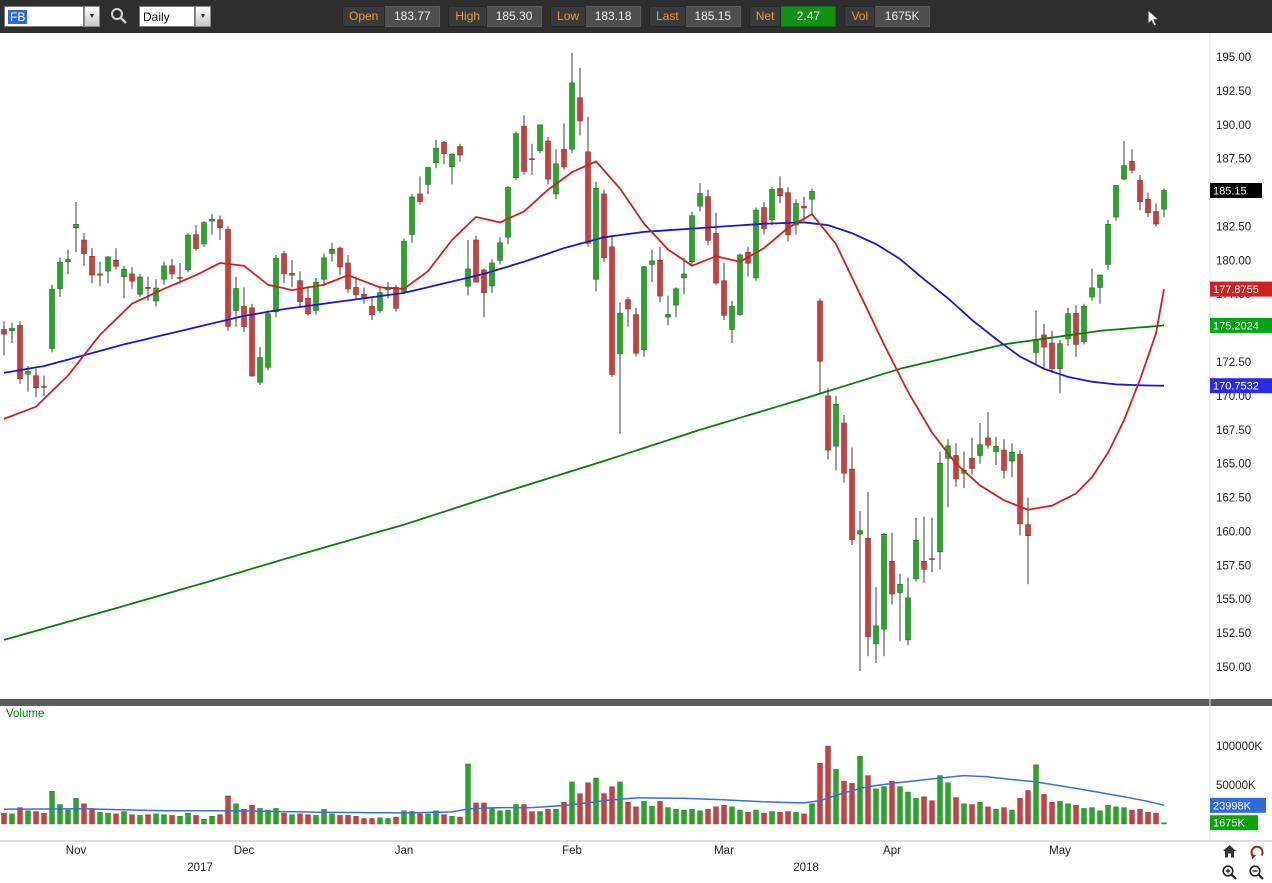 The height and width of the screenshot is (883, 1272). Describe the element at coordinates (860, 16) in the screenshot. I see `quote-label: Vol` at that location.